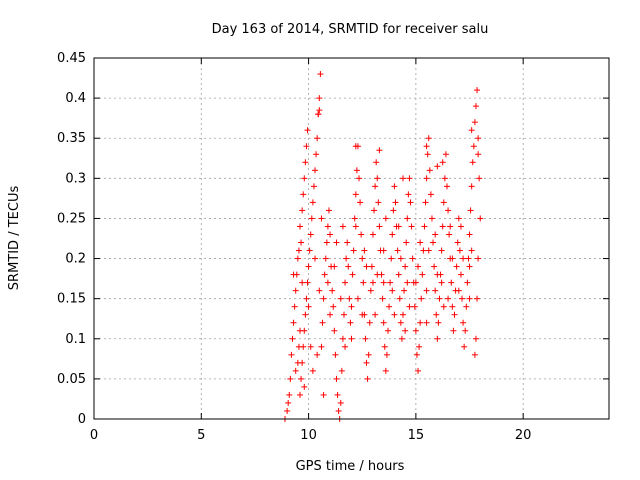 The image size is (640, 480). I want to click on x-tick-label: 20, so click(523, 435).